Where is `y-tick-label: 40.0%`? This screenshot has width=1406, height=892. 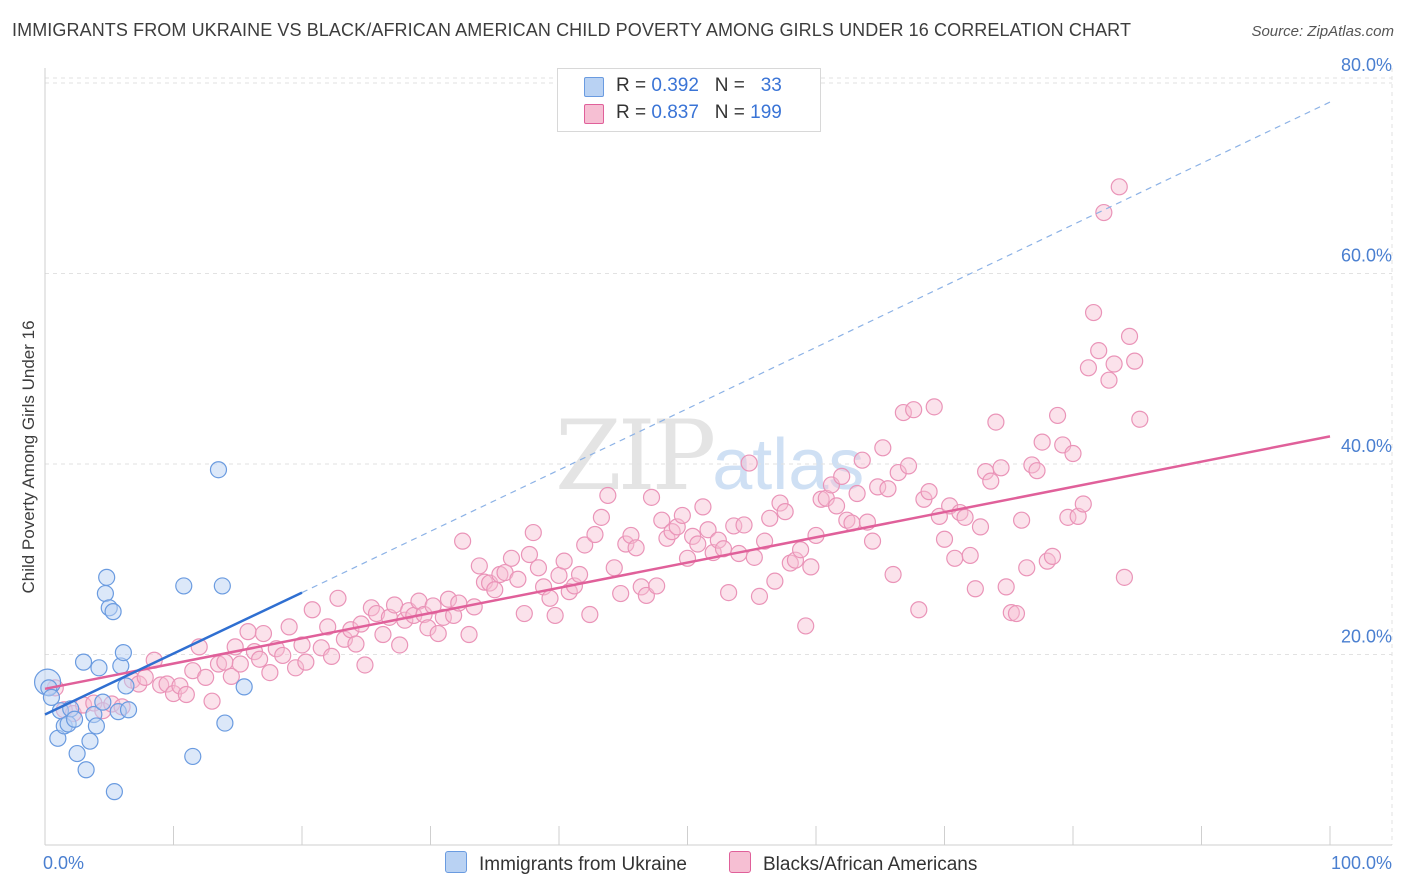 y-tick-label: 40.0% is located at coordinates (1366, 446).